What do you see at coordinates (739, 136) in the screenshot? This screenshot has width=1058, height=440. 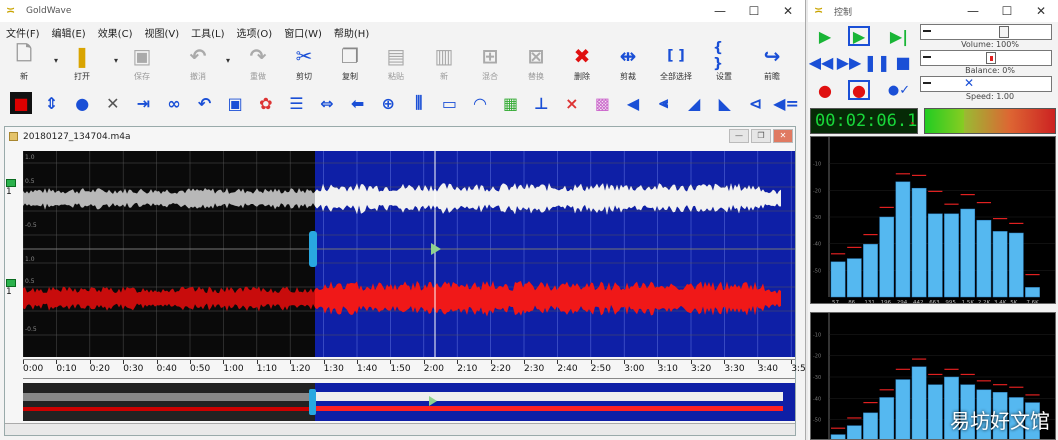 I see `doc-minimize-button: —` at bounding box center [739, 136].